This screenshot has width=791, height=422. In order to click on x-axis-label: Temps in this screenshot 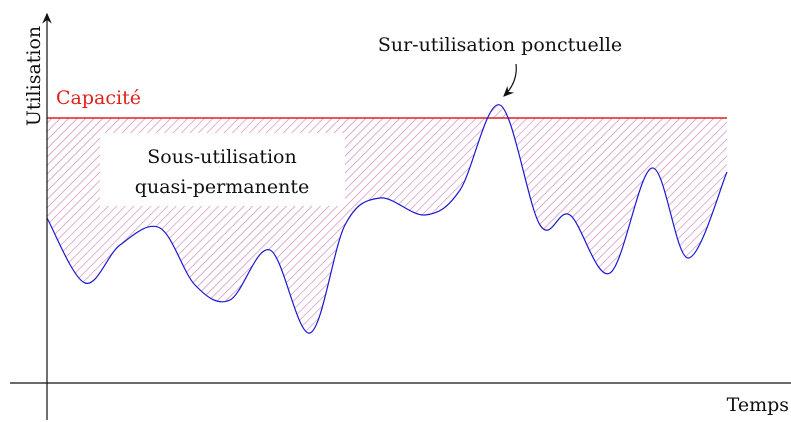, I will do `click(758, 405)`.